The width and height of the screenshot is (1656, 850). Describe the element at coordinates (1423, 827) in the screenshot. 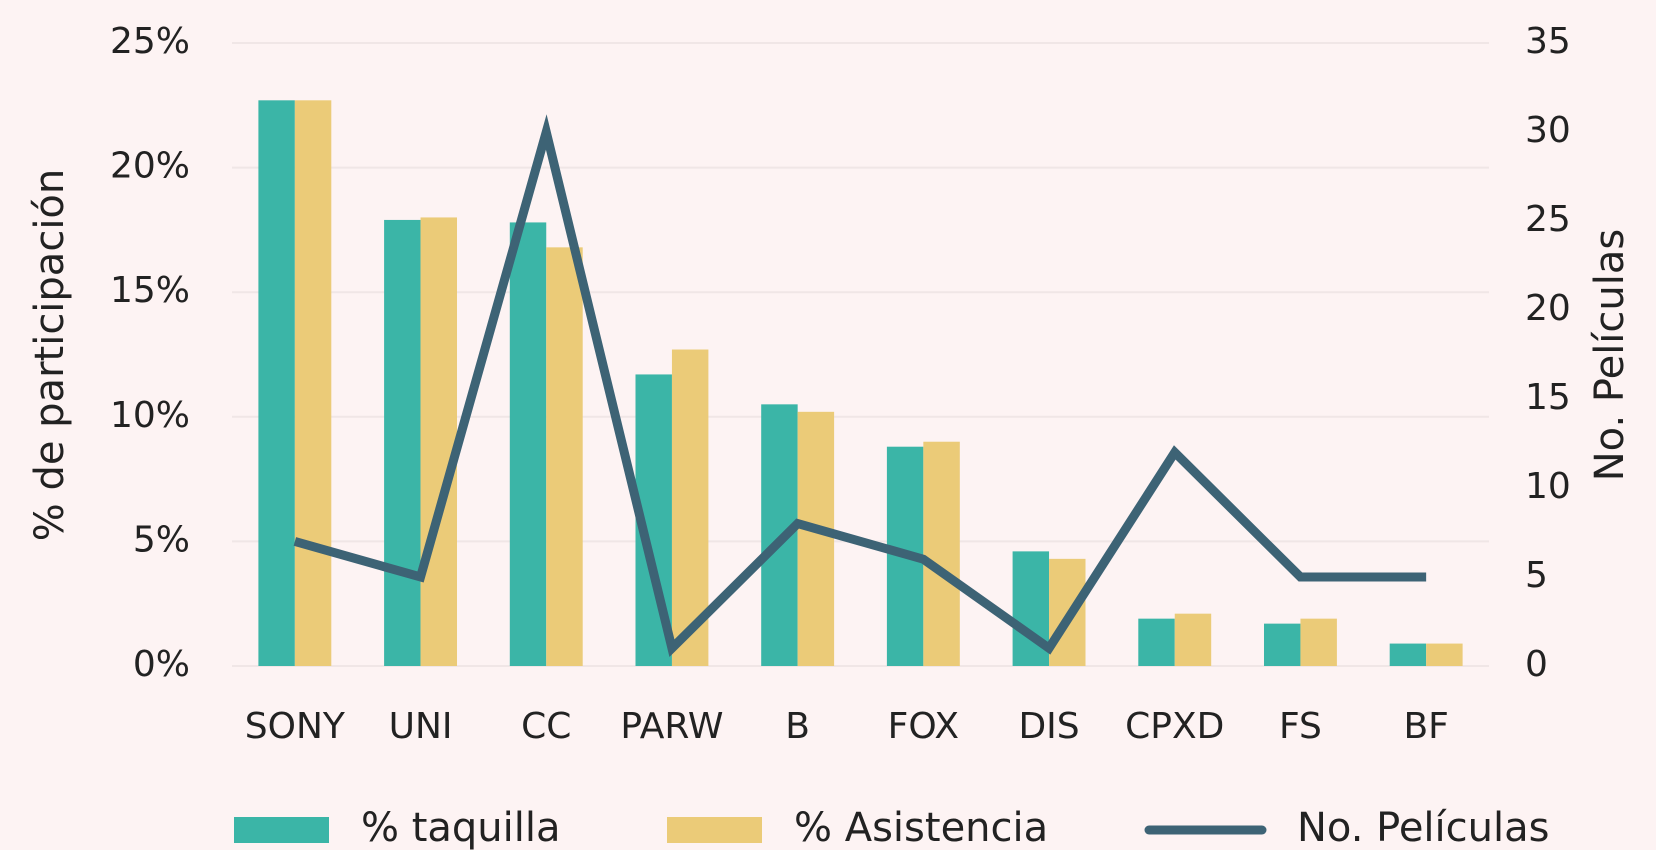

I see `legend-label: No. Películas` at that location.